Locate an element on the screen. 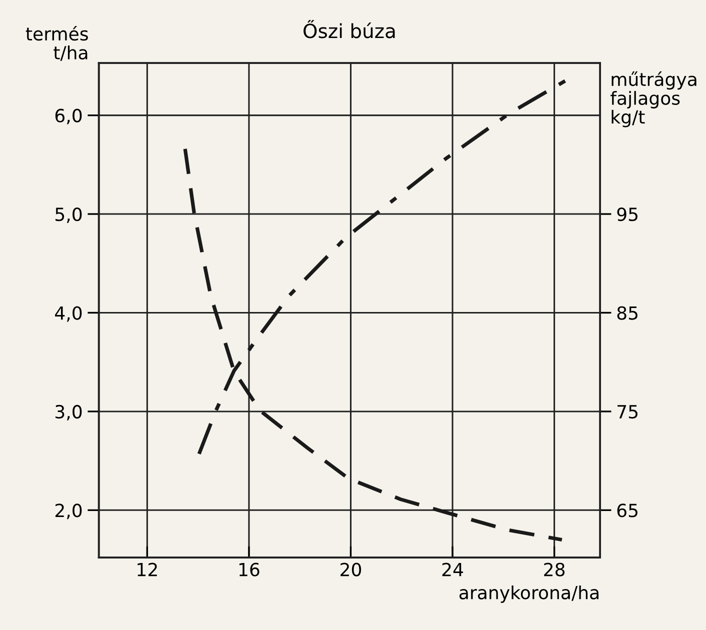  x-tick-label: 28 is located at coordinates (554, 569).